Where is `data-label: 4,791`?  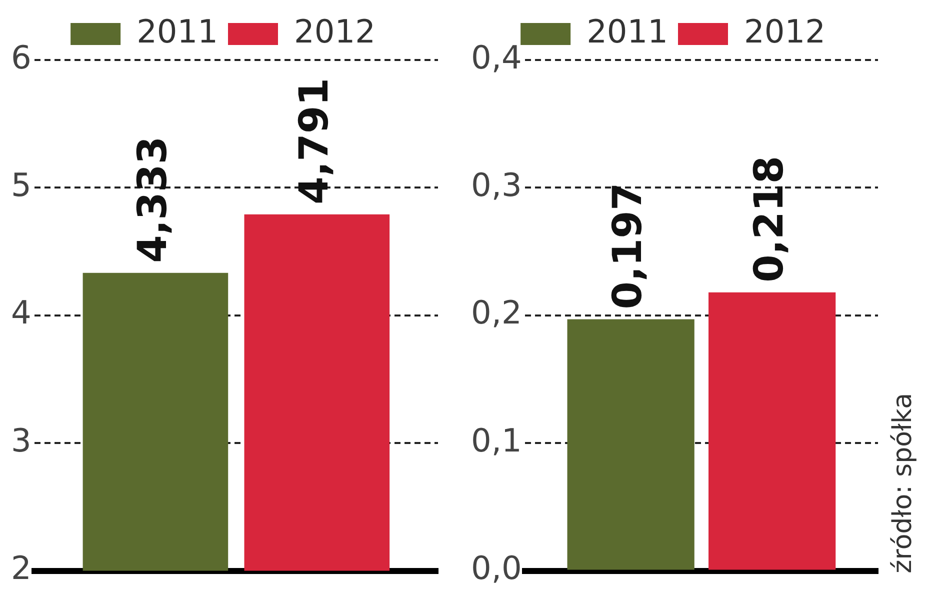 data-label: 4,791 is located at coordinates (314, 141).